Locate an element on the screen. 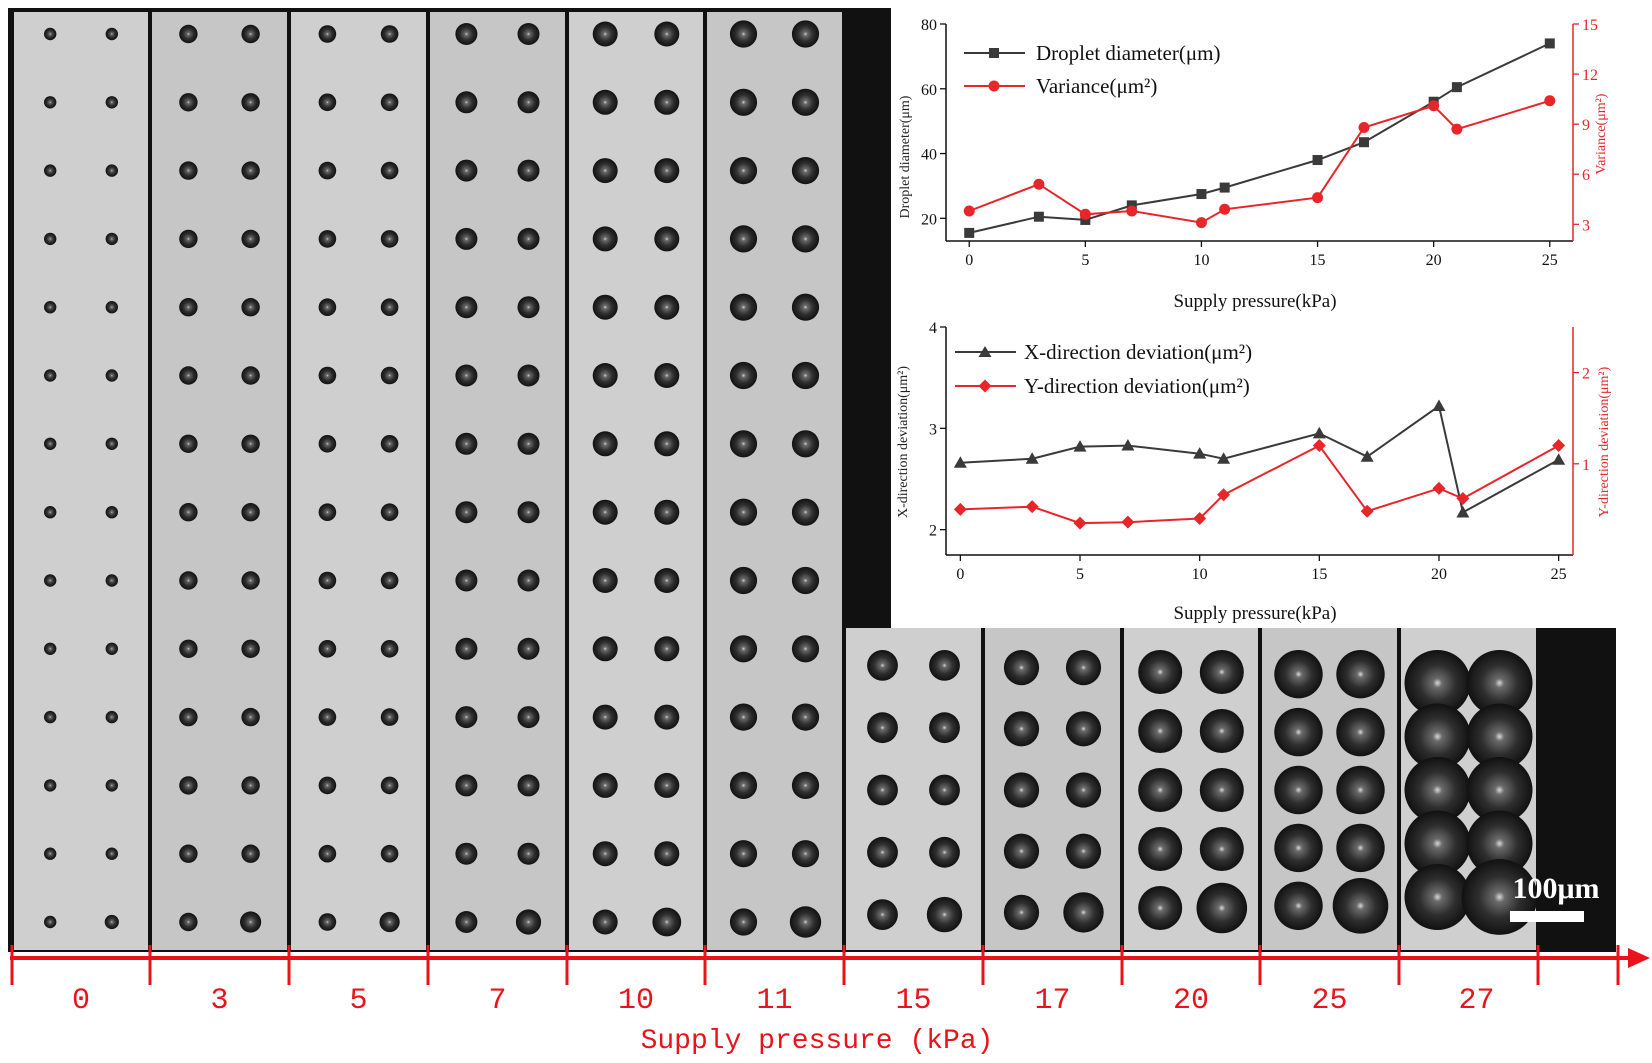 The image size is (1652, 1063). chart1-y2label: Variance(μm²) is located at coordinates (1601, 133).